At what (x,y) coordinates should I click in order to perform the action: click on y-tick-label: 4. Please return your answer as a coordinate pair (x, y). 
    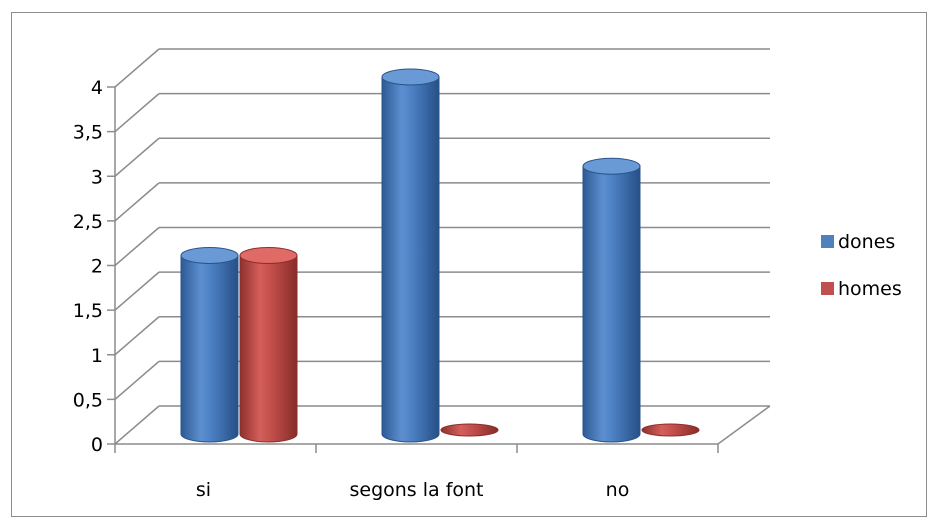
    Looking at the image, I should click on (97, 88).